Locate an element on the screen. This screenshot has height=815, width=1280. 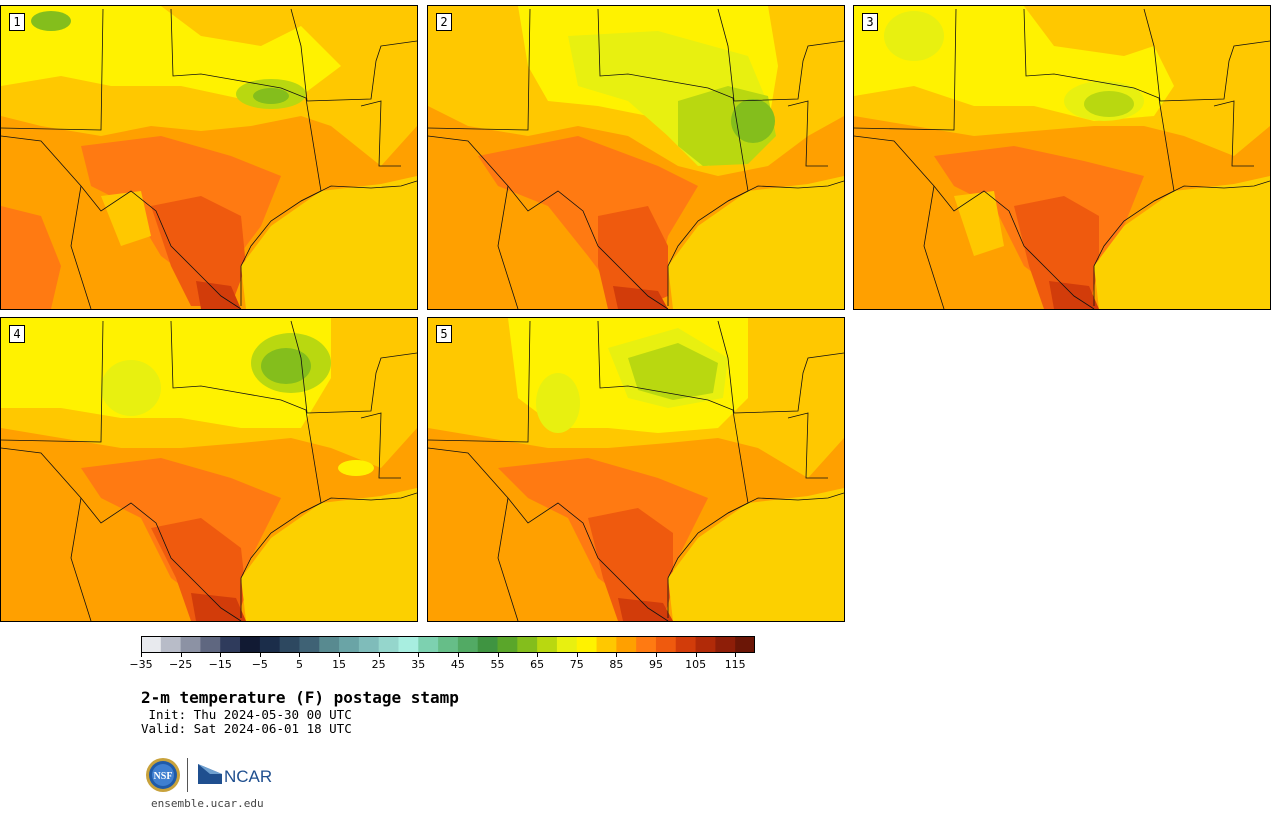
colorbar-tick-label: 95 is located at coordinates (655, 664).